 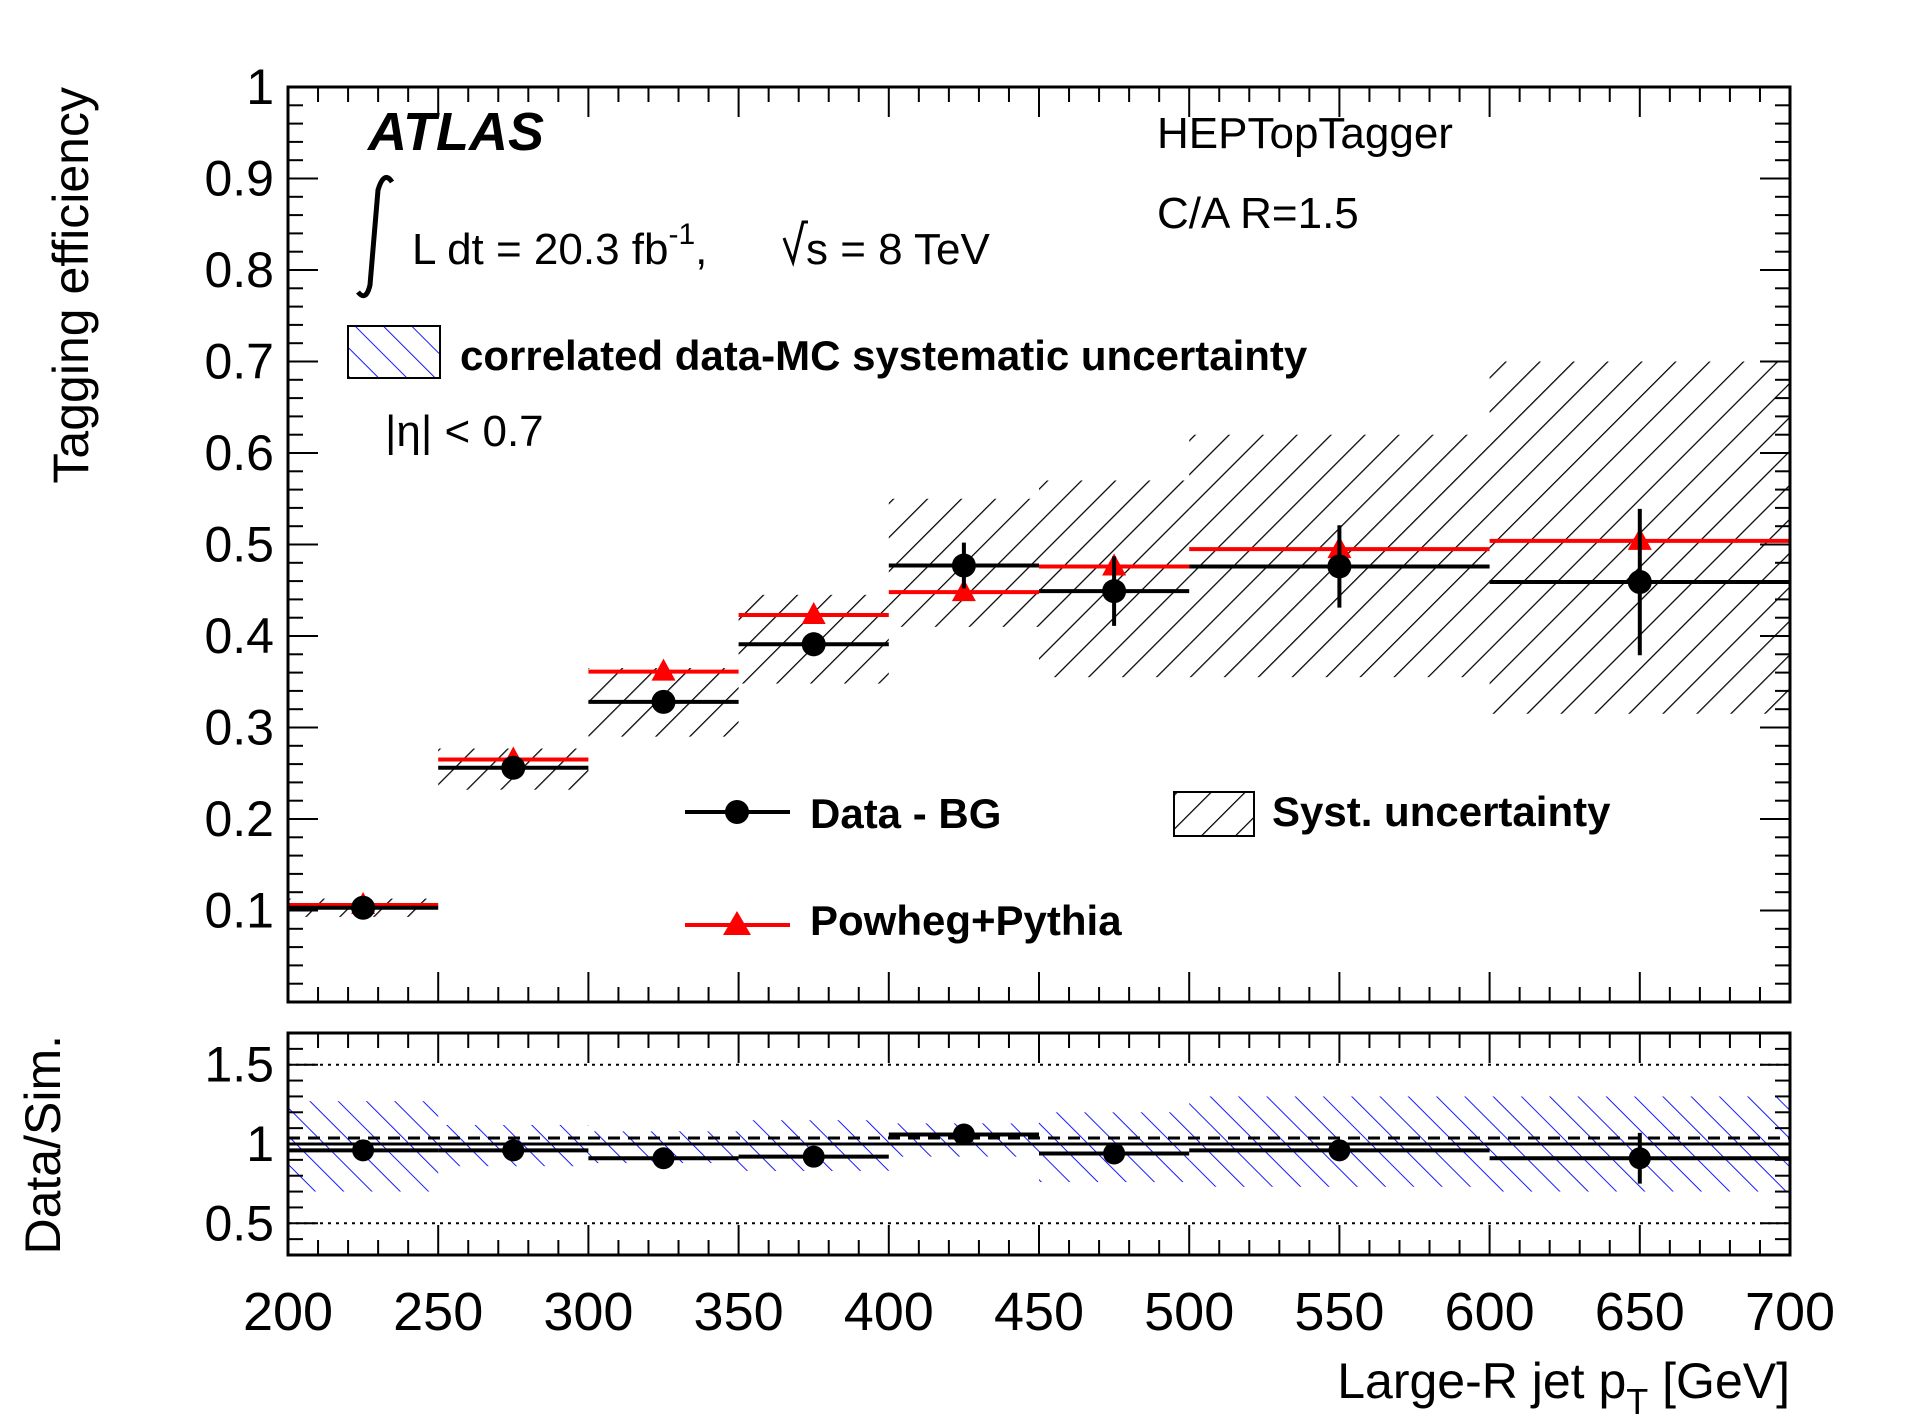 What do you see at coordinates (1490, 1312) in the screenshot?
I see `x-tick-label: 600` at bounding box center [1490, 1312].